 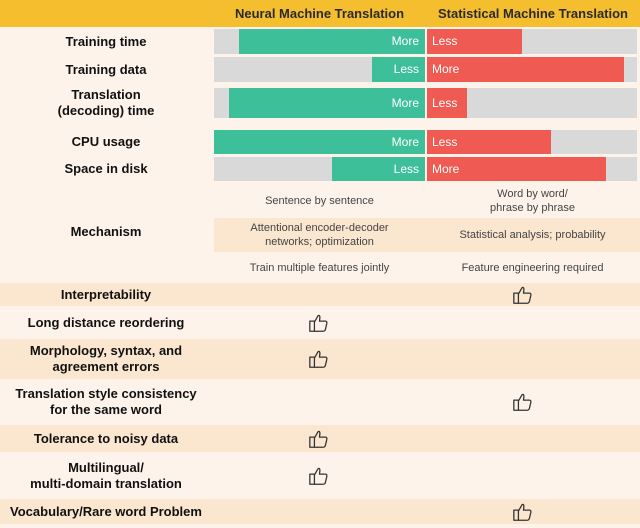 I want to click on row-label: Space in disk, so click(x=106, y=168).